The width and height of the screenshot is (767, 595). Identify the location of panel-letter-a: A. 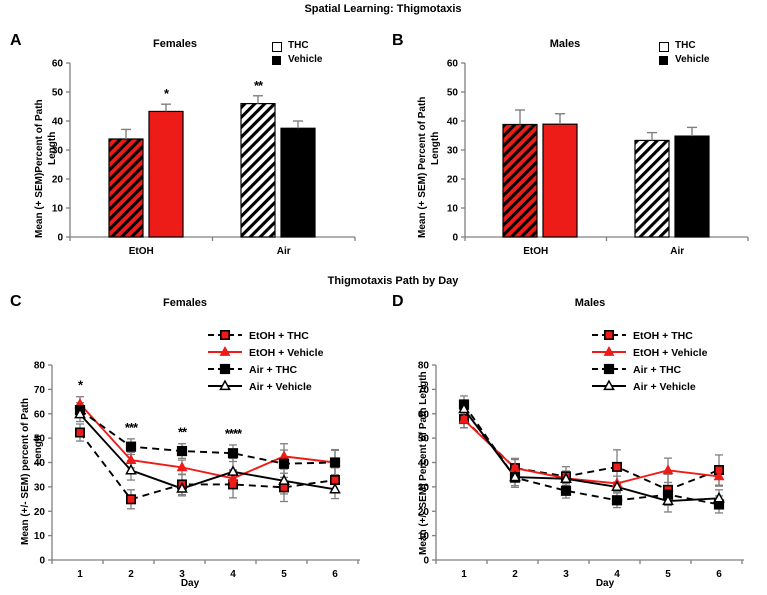
(16, 40).